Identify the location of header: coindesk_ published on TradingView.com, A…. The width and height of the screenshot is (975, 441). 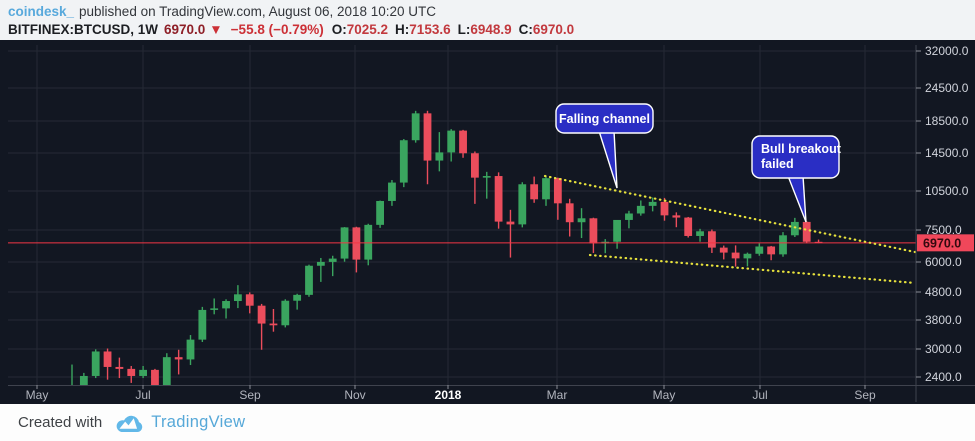
(487, 20).